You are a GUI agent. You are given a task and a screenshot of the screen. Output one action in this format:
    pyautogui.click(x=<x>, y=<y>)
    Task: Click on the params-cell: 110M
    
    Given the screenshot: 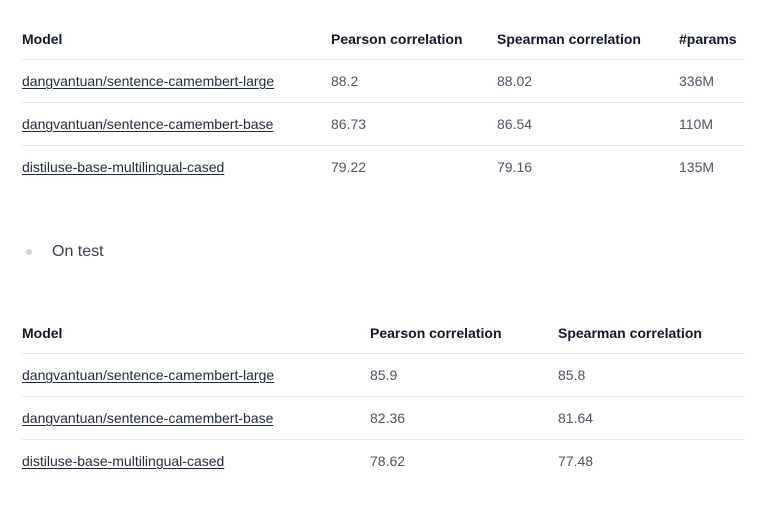 What is the action you would take?
    pyautogui.click(x=712, y=124)
    